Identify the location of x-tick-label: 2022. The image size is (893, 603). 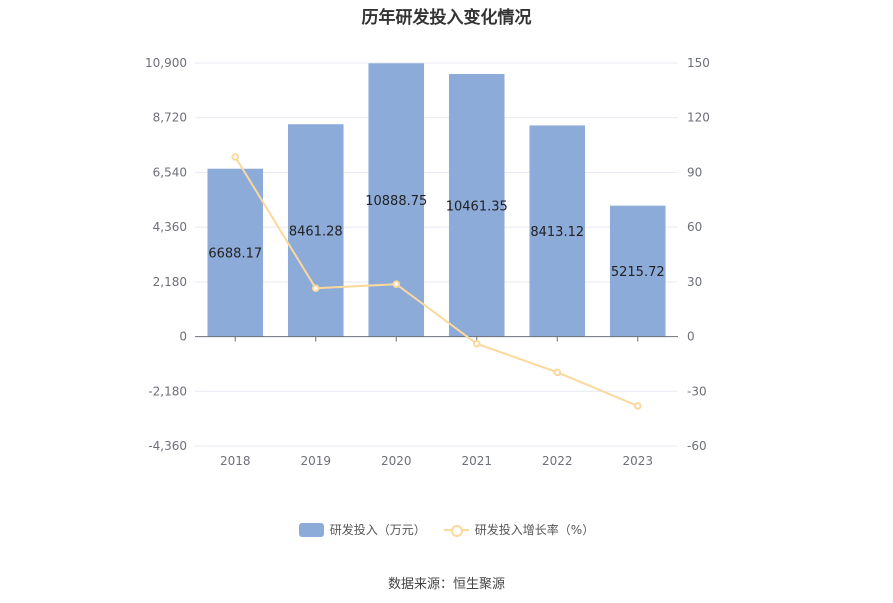
(557, 461).